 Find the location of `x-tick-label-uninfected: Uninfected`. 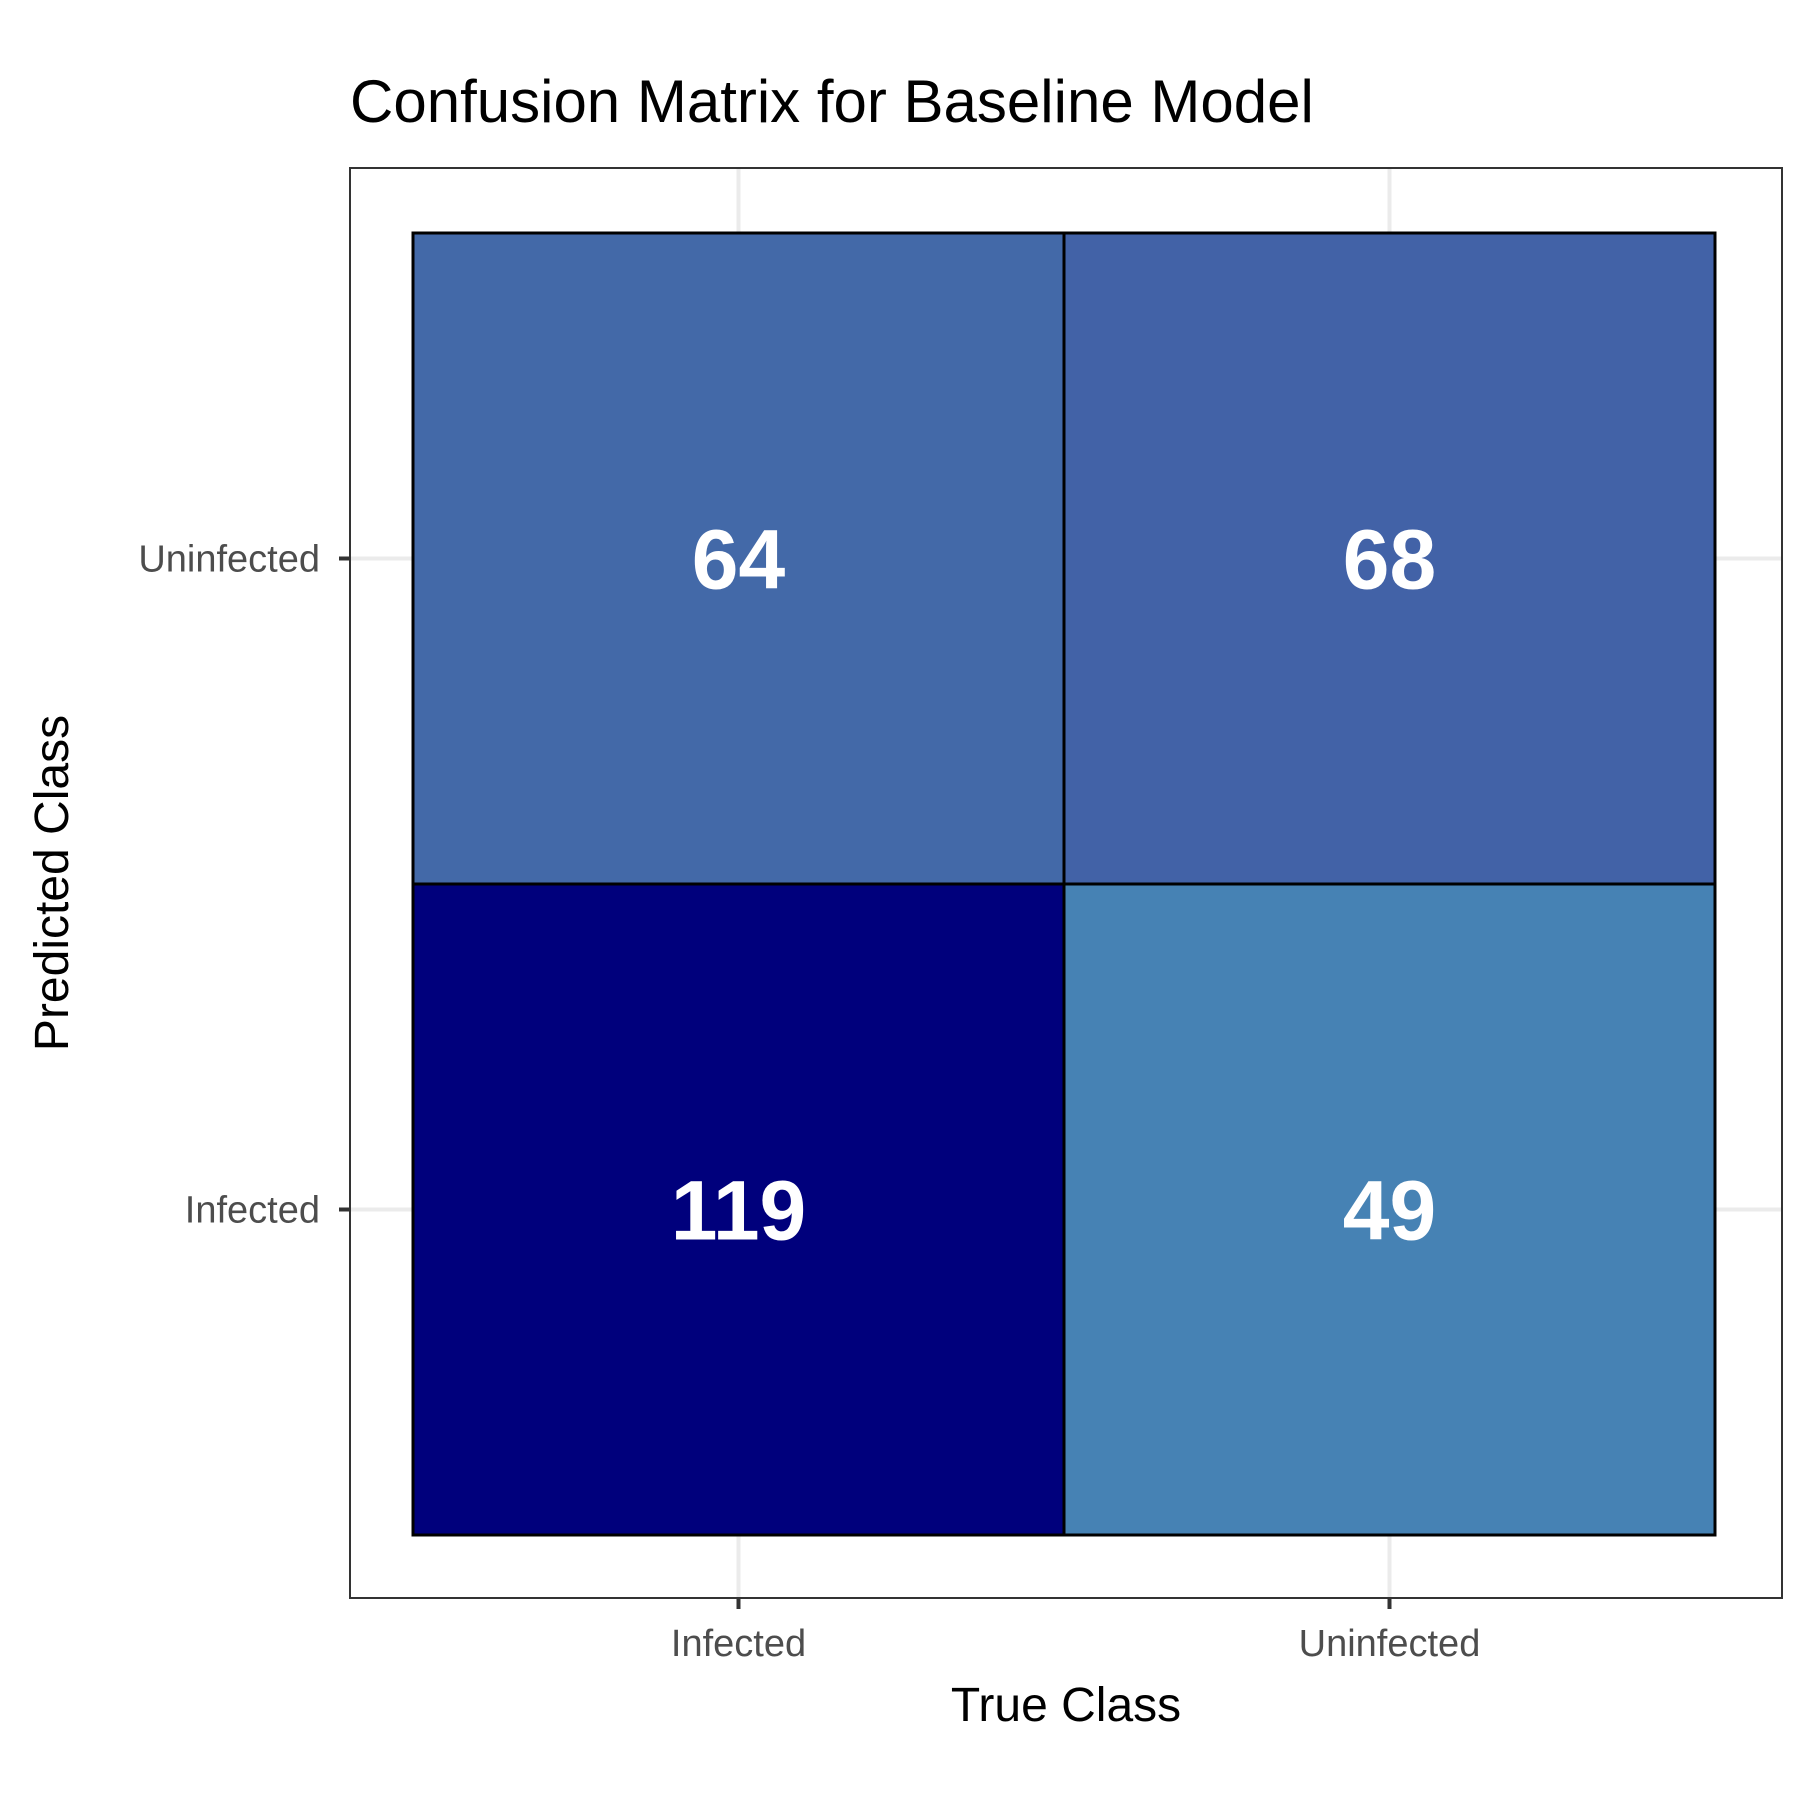

x-tick-label-uninfected: Uninfected is located at coordinates (1390, 1644).